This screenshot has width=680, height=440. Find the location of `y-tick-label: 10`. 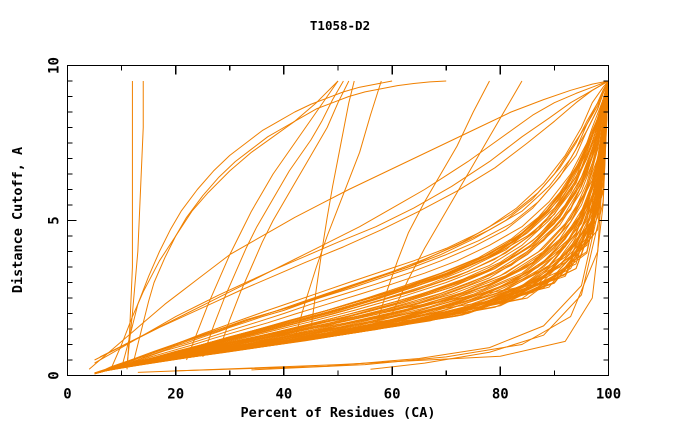

y-tick-label: 10 is located at coordinates (55, 65).